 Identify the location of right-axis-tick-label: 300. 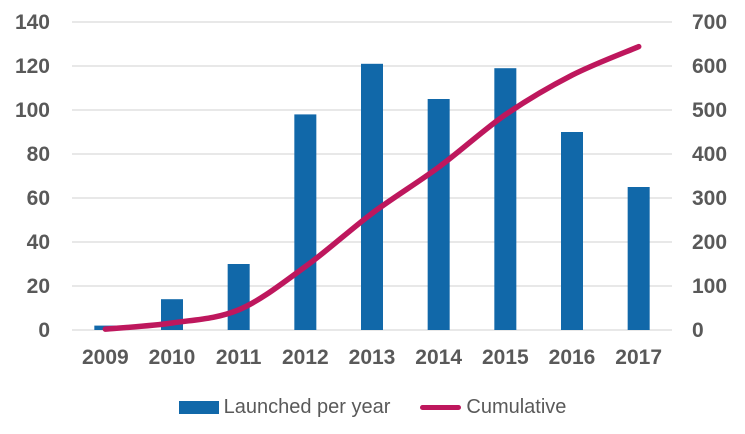
(709, 198).